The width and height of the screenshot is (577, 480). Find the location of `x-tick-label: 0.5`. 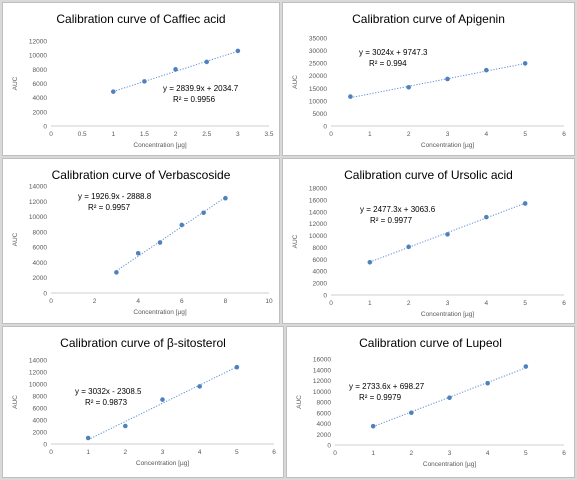

x-tick-label: 0.5 is located at coordinates (82, 134).